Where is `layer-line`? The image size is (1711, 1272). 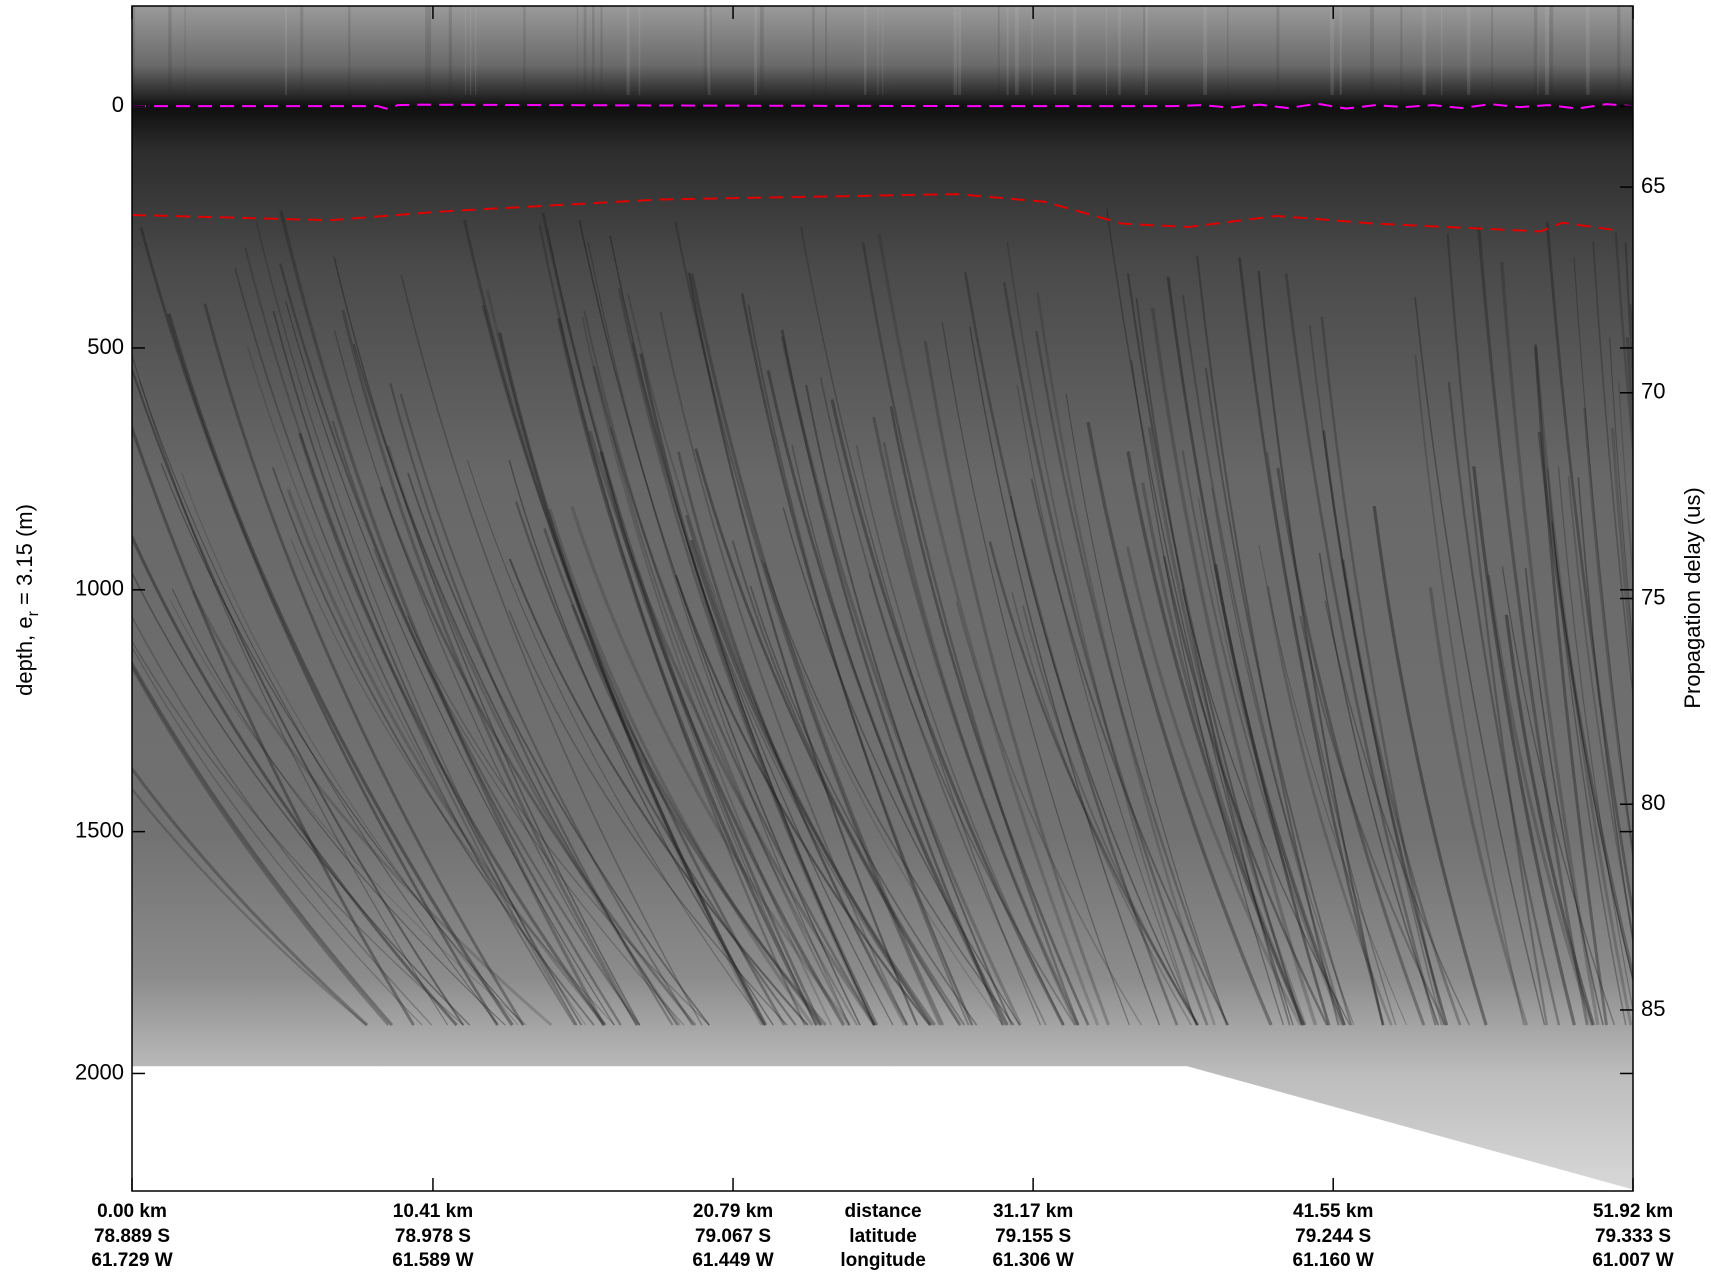 layer-line is located at coordinates (883, 106).